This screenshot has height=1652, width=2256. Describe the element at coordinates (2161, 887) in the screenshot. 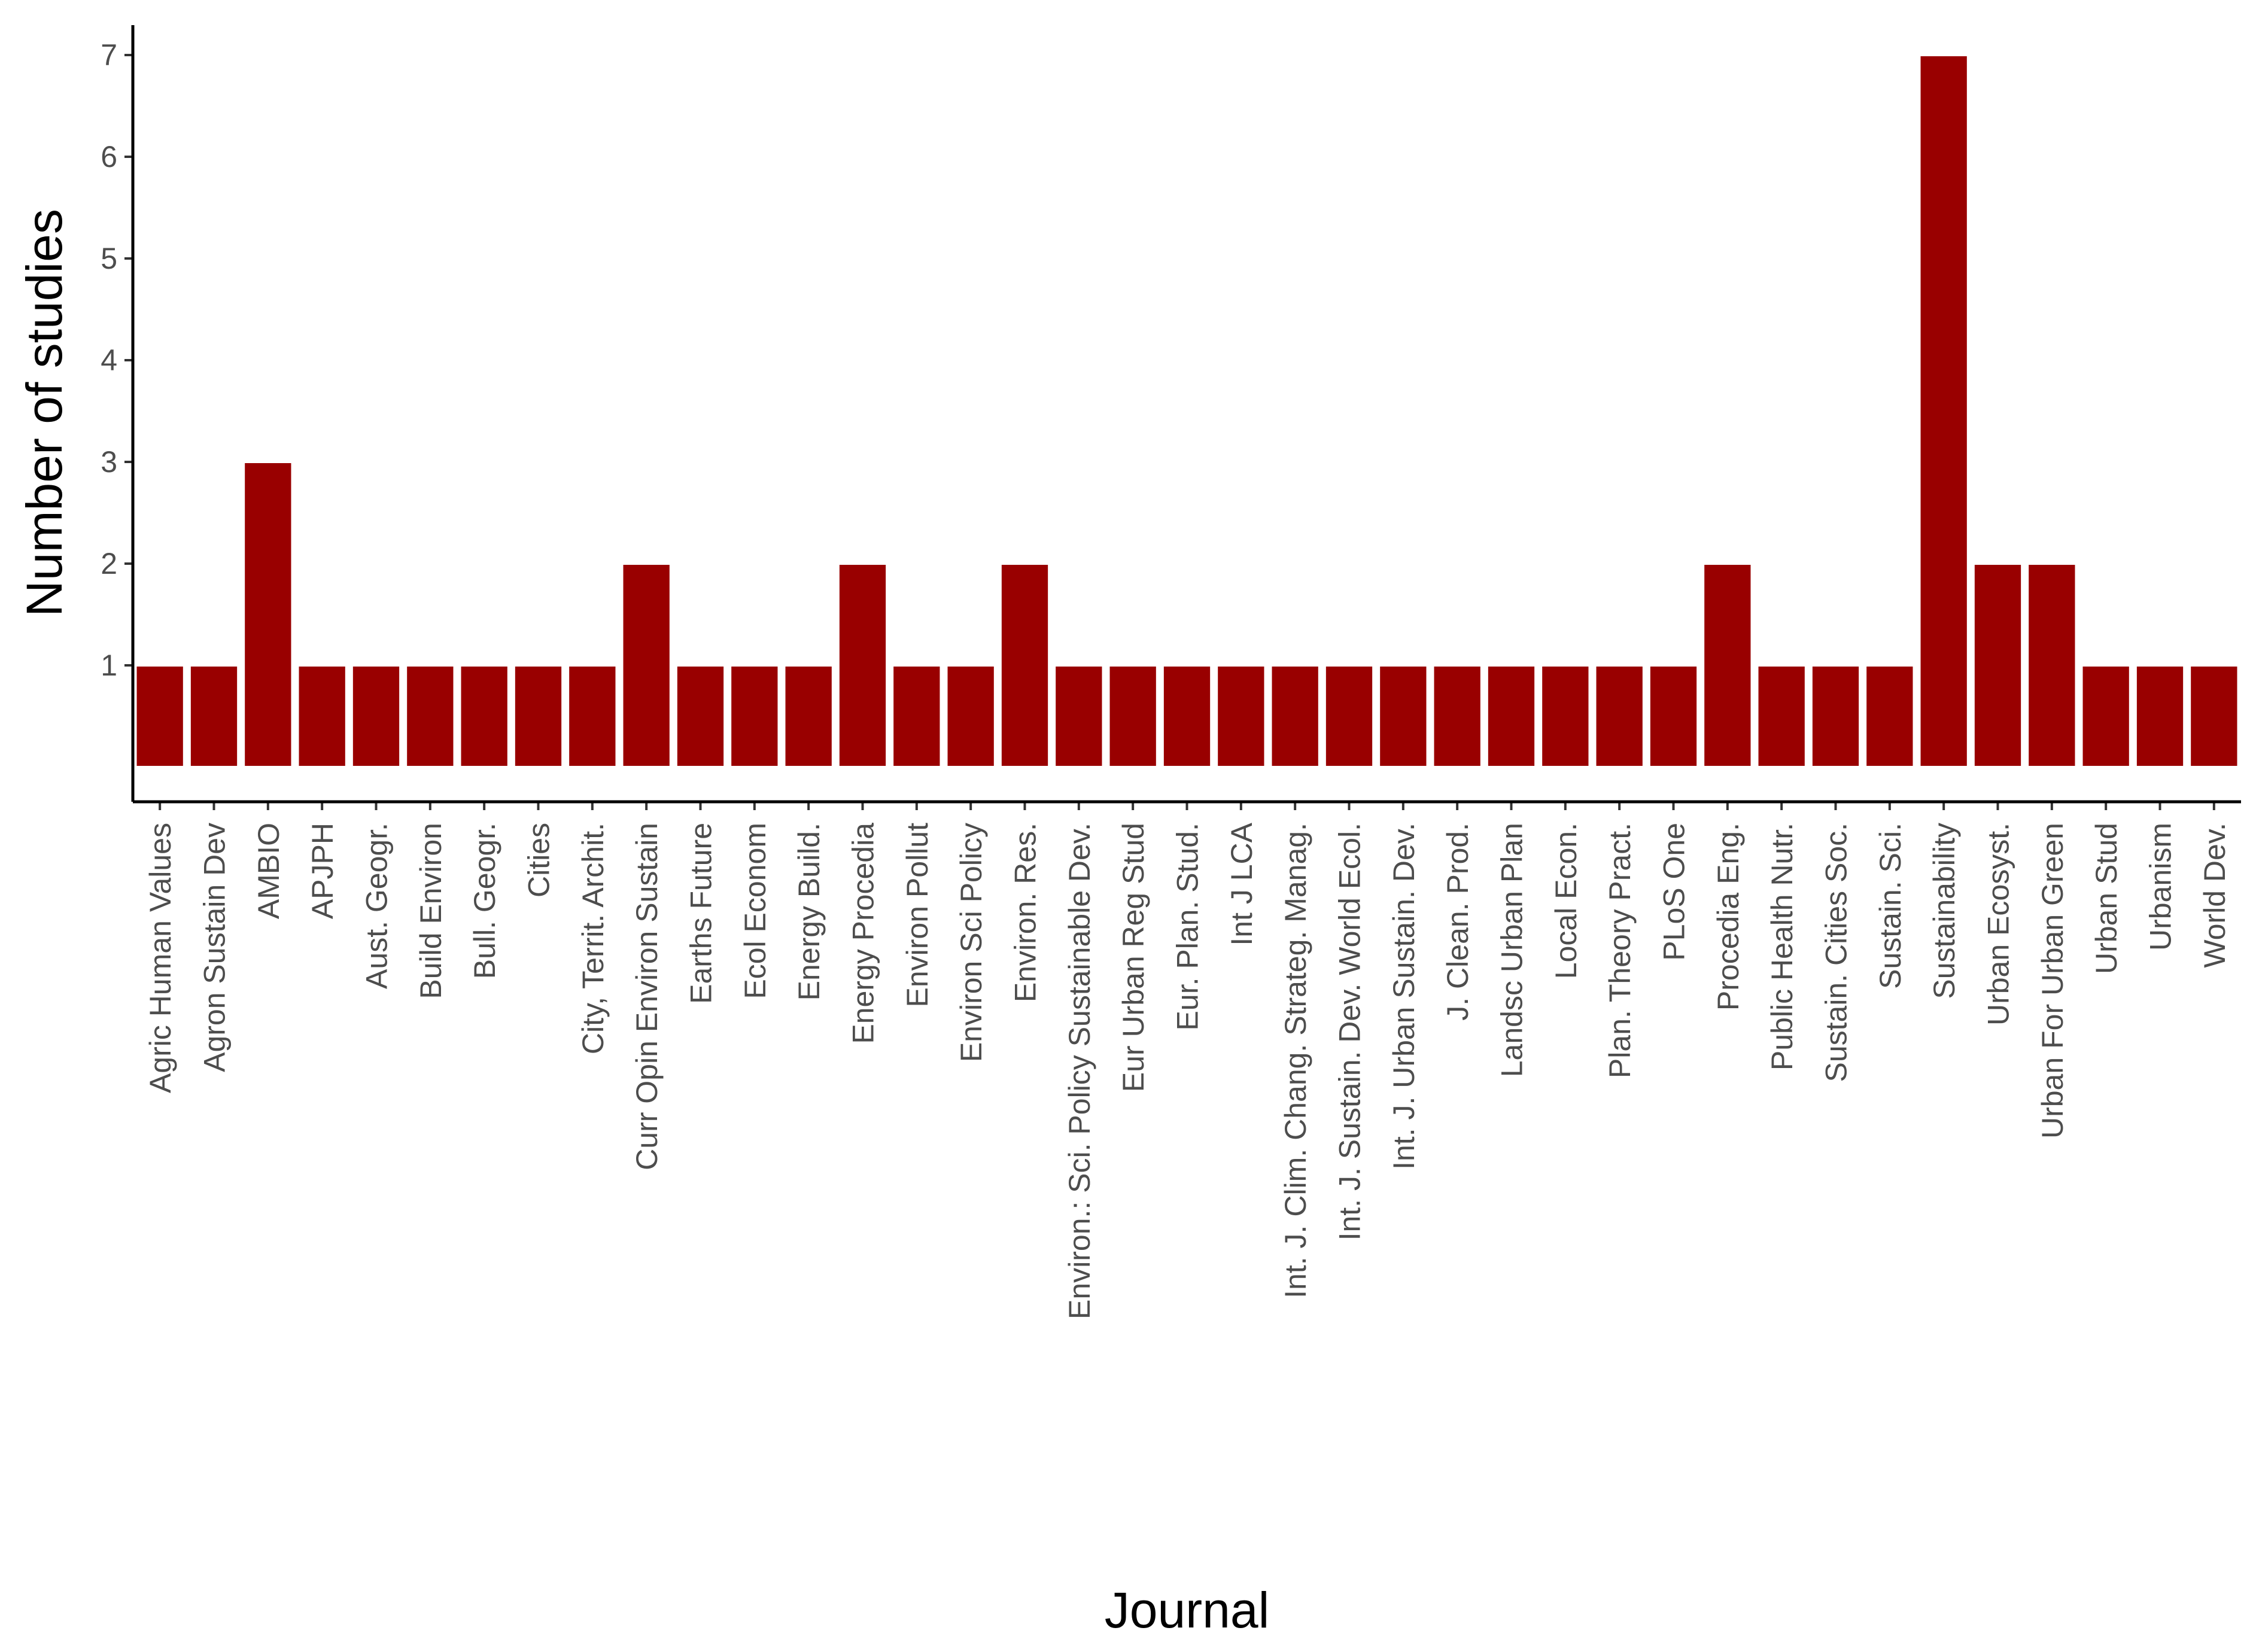

I see `x-tick-label: Urbanism` at that location.